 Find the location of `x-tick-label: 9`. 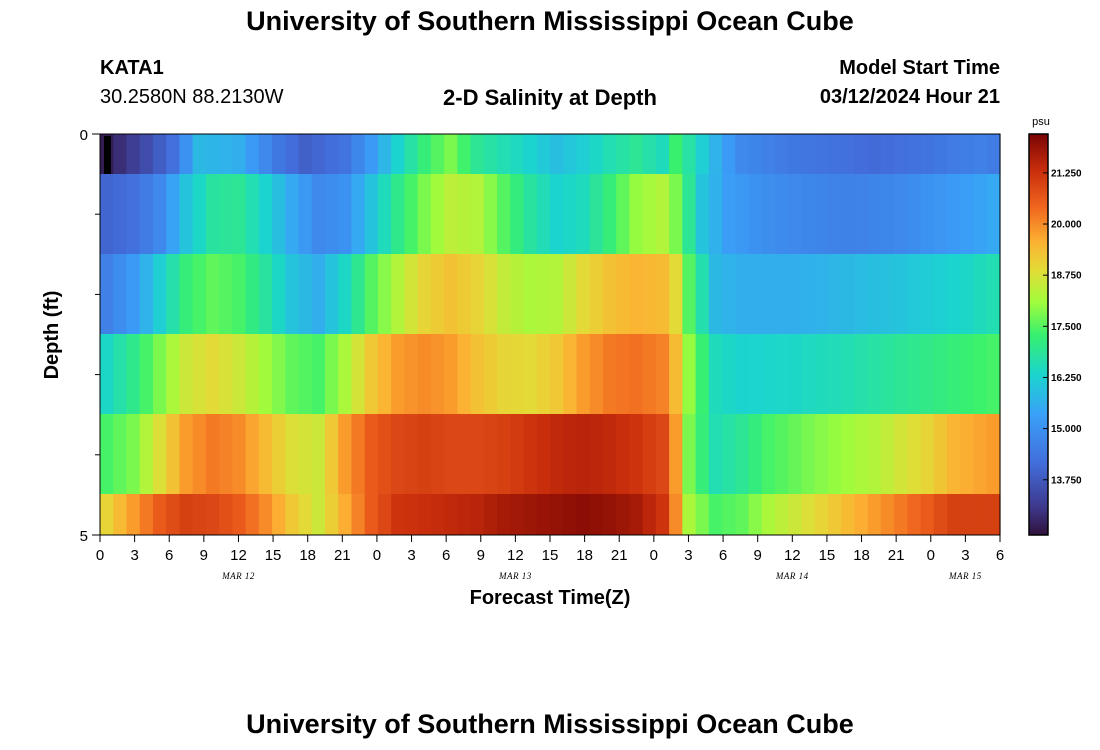

x-tick-label: 9 is located at coordinates (758, 555).